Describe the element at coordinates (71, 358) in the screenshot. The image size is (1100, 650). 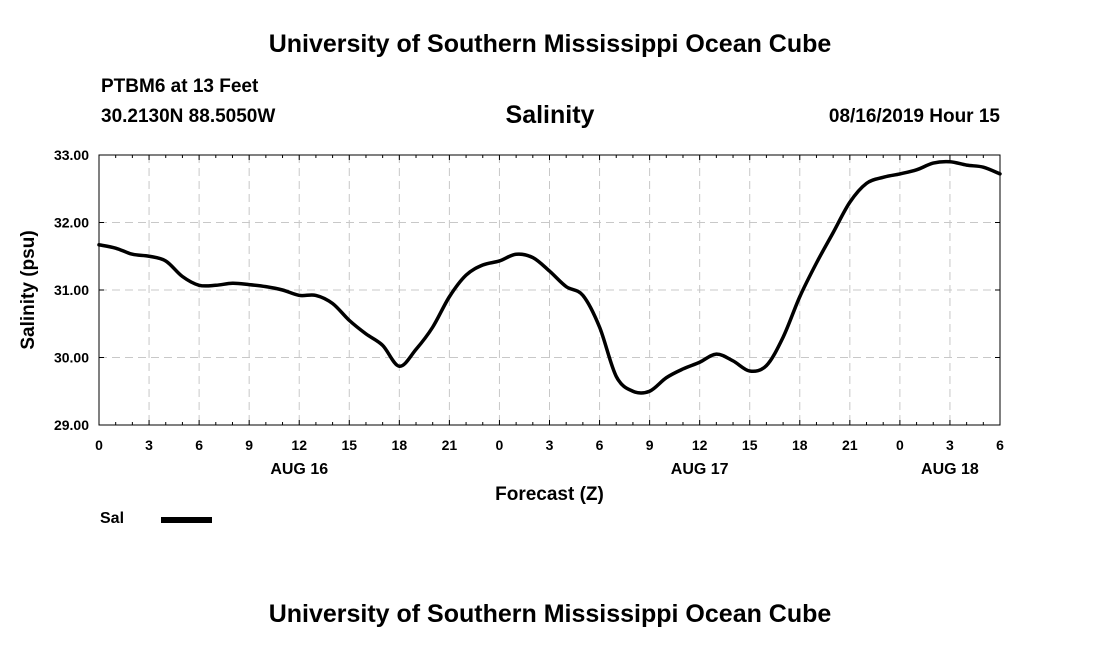
I see `y-tick-label: 30.00` at that location.